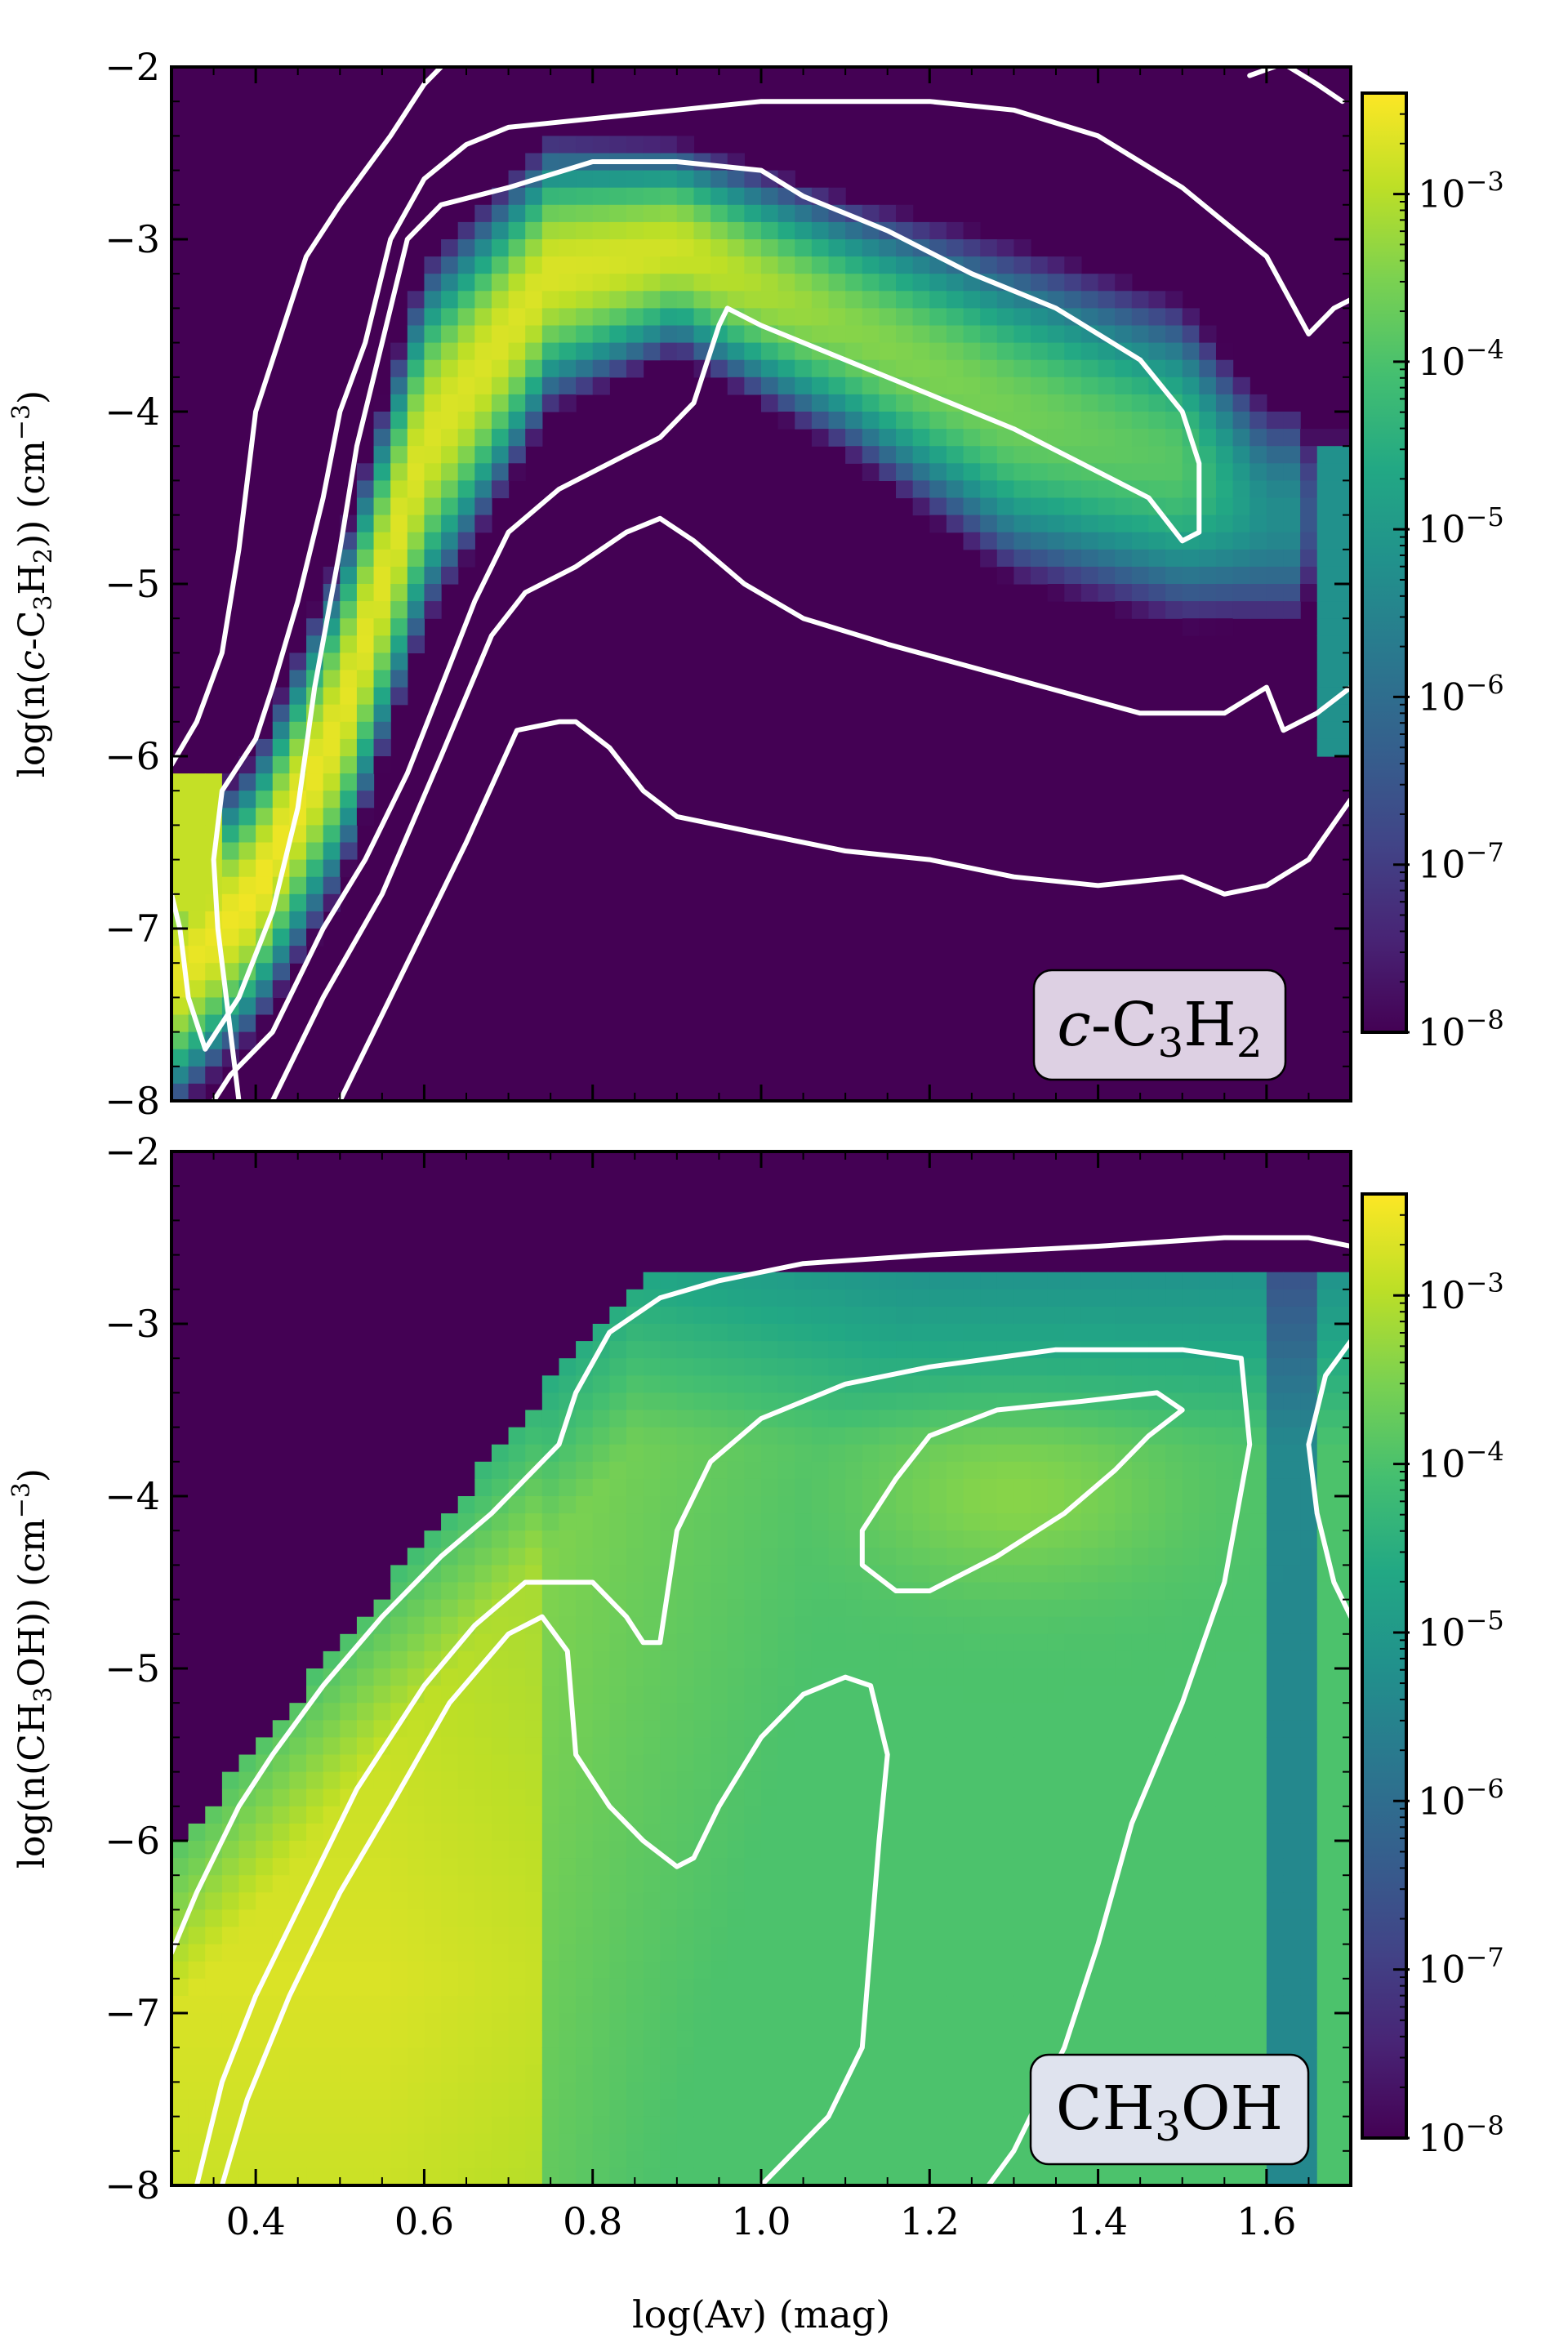  I want to click on colorbar-tick-label: 10−6, so click(1461, 694).